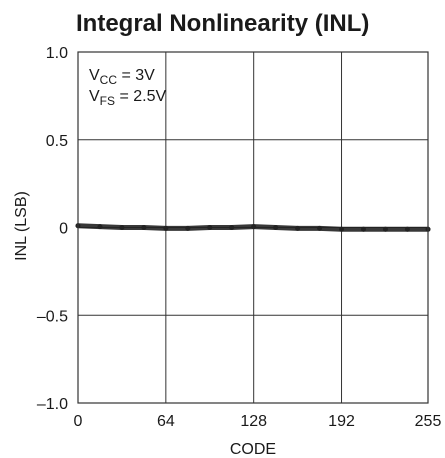 The height and width of the screenshot is (458, 445). Describe the element at coordinates (341, 421) in the screenshot. I see `x-tick-label: 192` at that location.